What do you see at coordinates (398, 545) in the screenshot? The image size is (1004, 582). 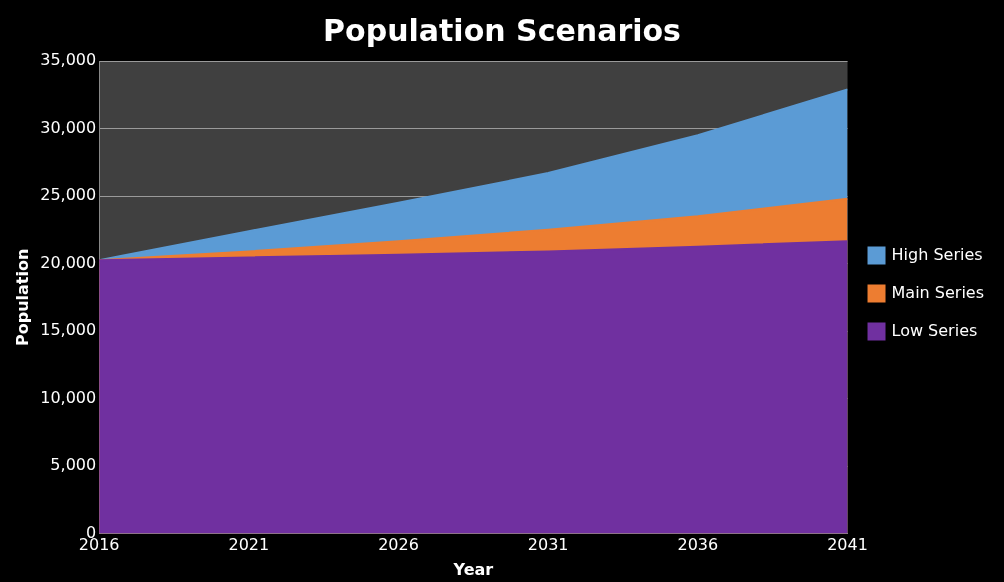 I see `x-tick-label: 2026` at bounding box center [398, 545].